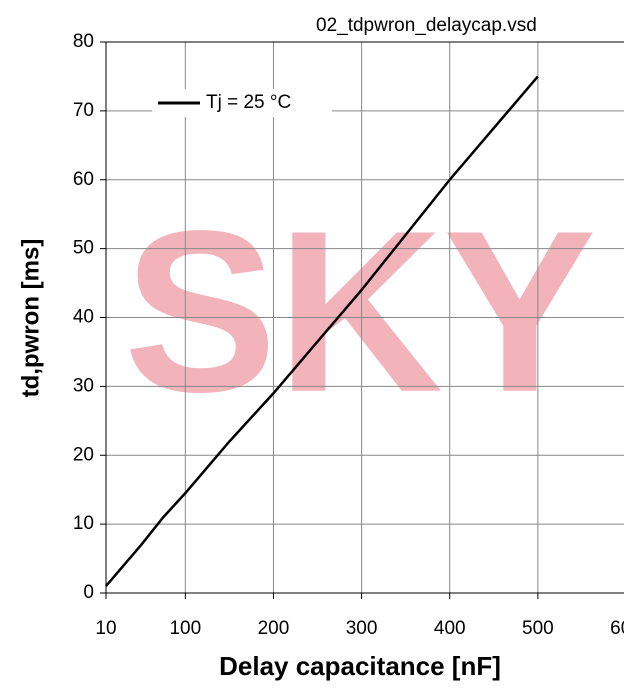 The height and width of the screenshot is (691, 624). I want to click on y-tick-label: 20, so click(83, 454).